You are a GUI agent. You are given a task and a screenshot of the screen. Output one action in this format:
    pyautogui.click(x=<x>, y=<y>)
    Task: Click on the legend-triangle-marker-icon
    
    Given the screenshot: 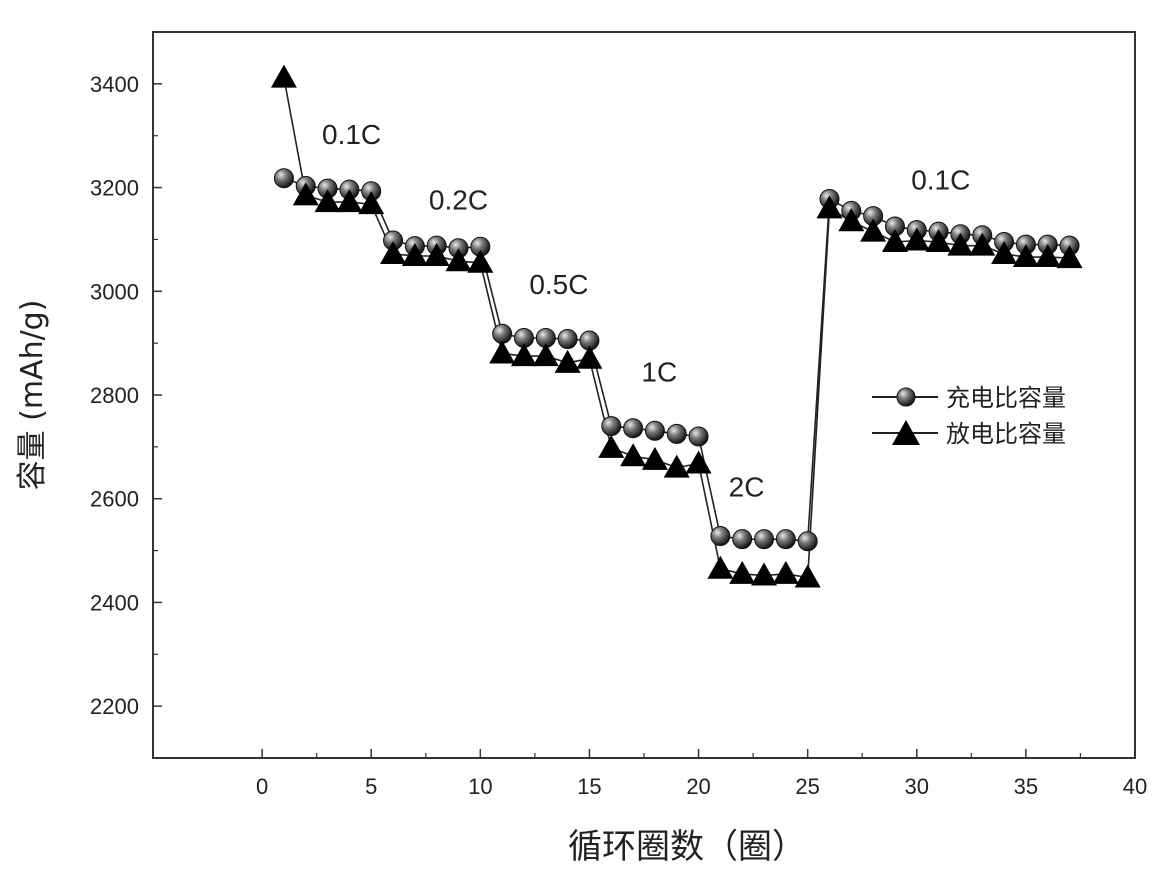 What is the action you would take?
    pyautogui.click(x=906, y=432)
    